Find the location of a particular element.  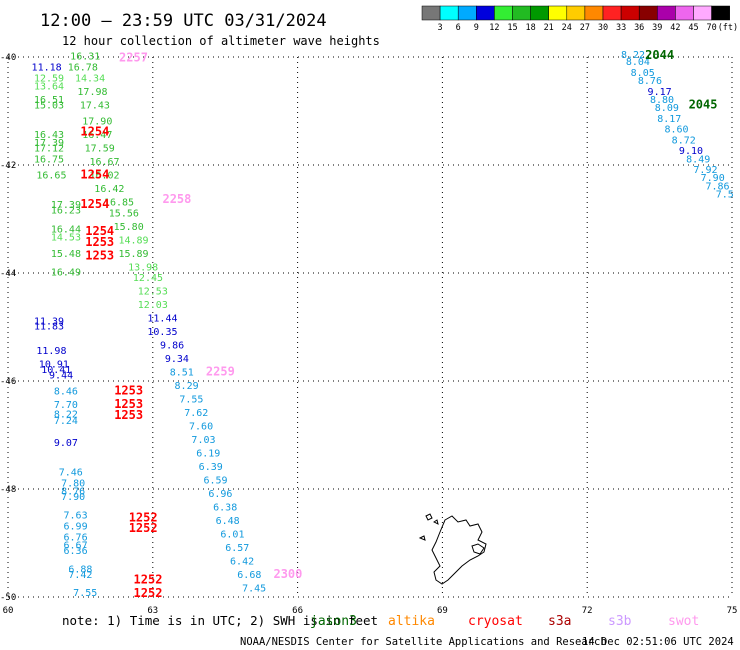

satellite-legend-entry: s3b is located at coordinates (620, 621).